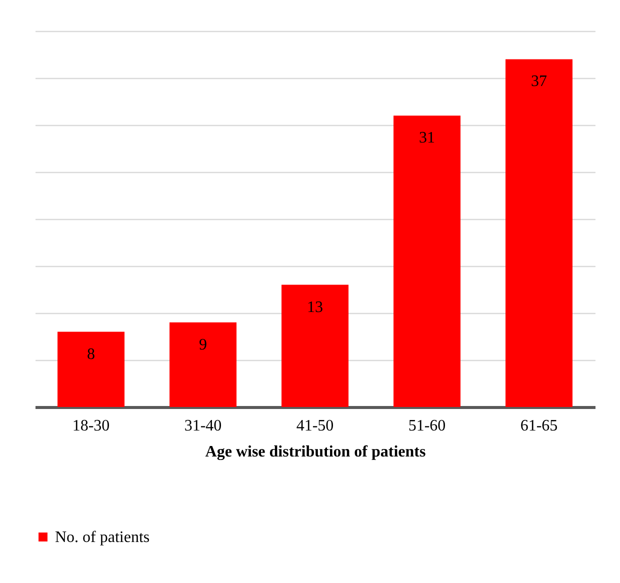 This screenshot has height=583, width=620. What do you see at coordinates (102, 537) in the screenshot?
I see `legend-label: No. of patients` at bounding box center [102, 537].